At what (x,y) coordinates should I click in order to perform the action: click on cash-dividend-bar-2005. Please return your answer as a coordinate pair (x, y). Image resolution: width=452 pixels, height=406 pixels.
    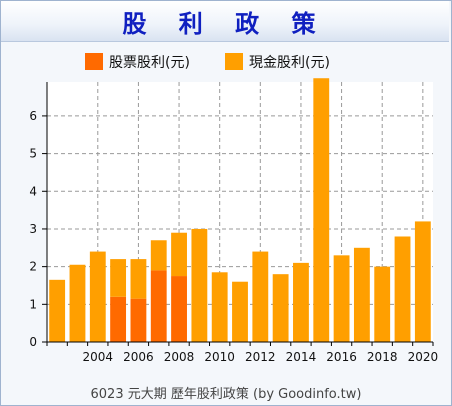
    Looking at the image, I should click on (118, 278).